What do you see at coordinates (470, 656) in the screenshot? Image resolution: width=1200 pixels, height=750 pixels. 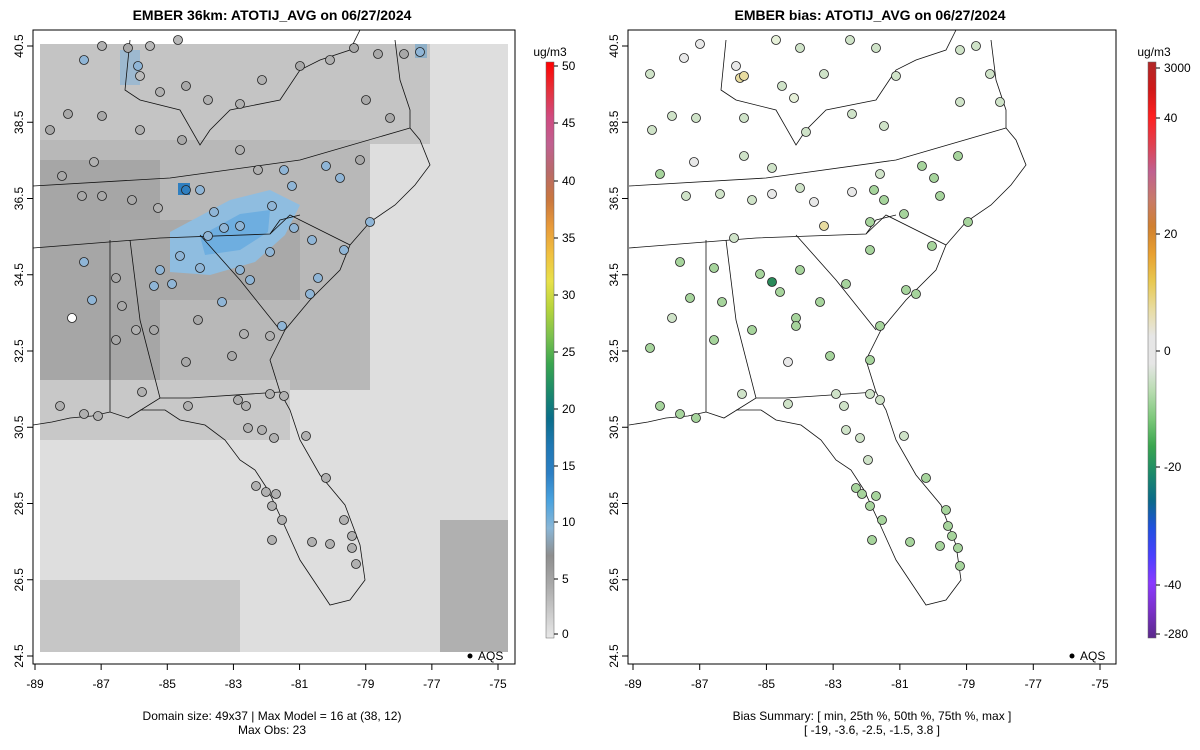 I see `aqs-legend-marker` at bounding box center [470, 656].